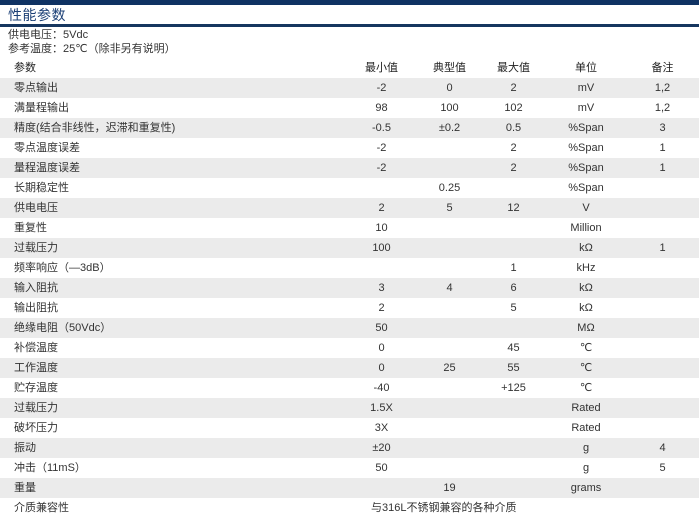 This screenshot has height=518, width=699. I want to click on cell-max: 12, so click(513, 208).